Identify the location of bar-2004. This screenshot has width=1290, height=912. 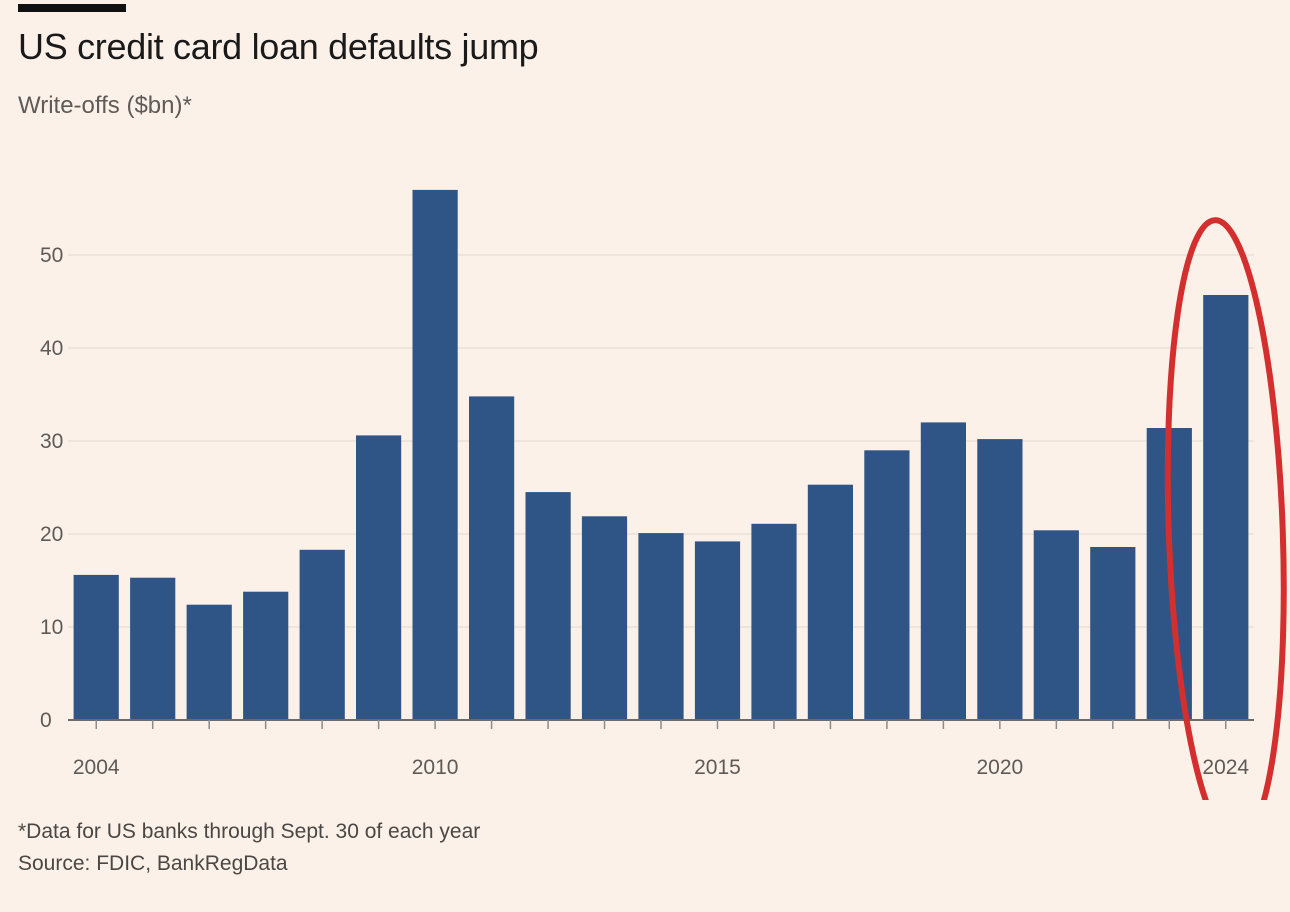
(96, 647).